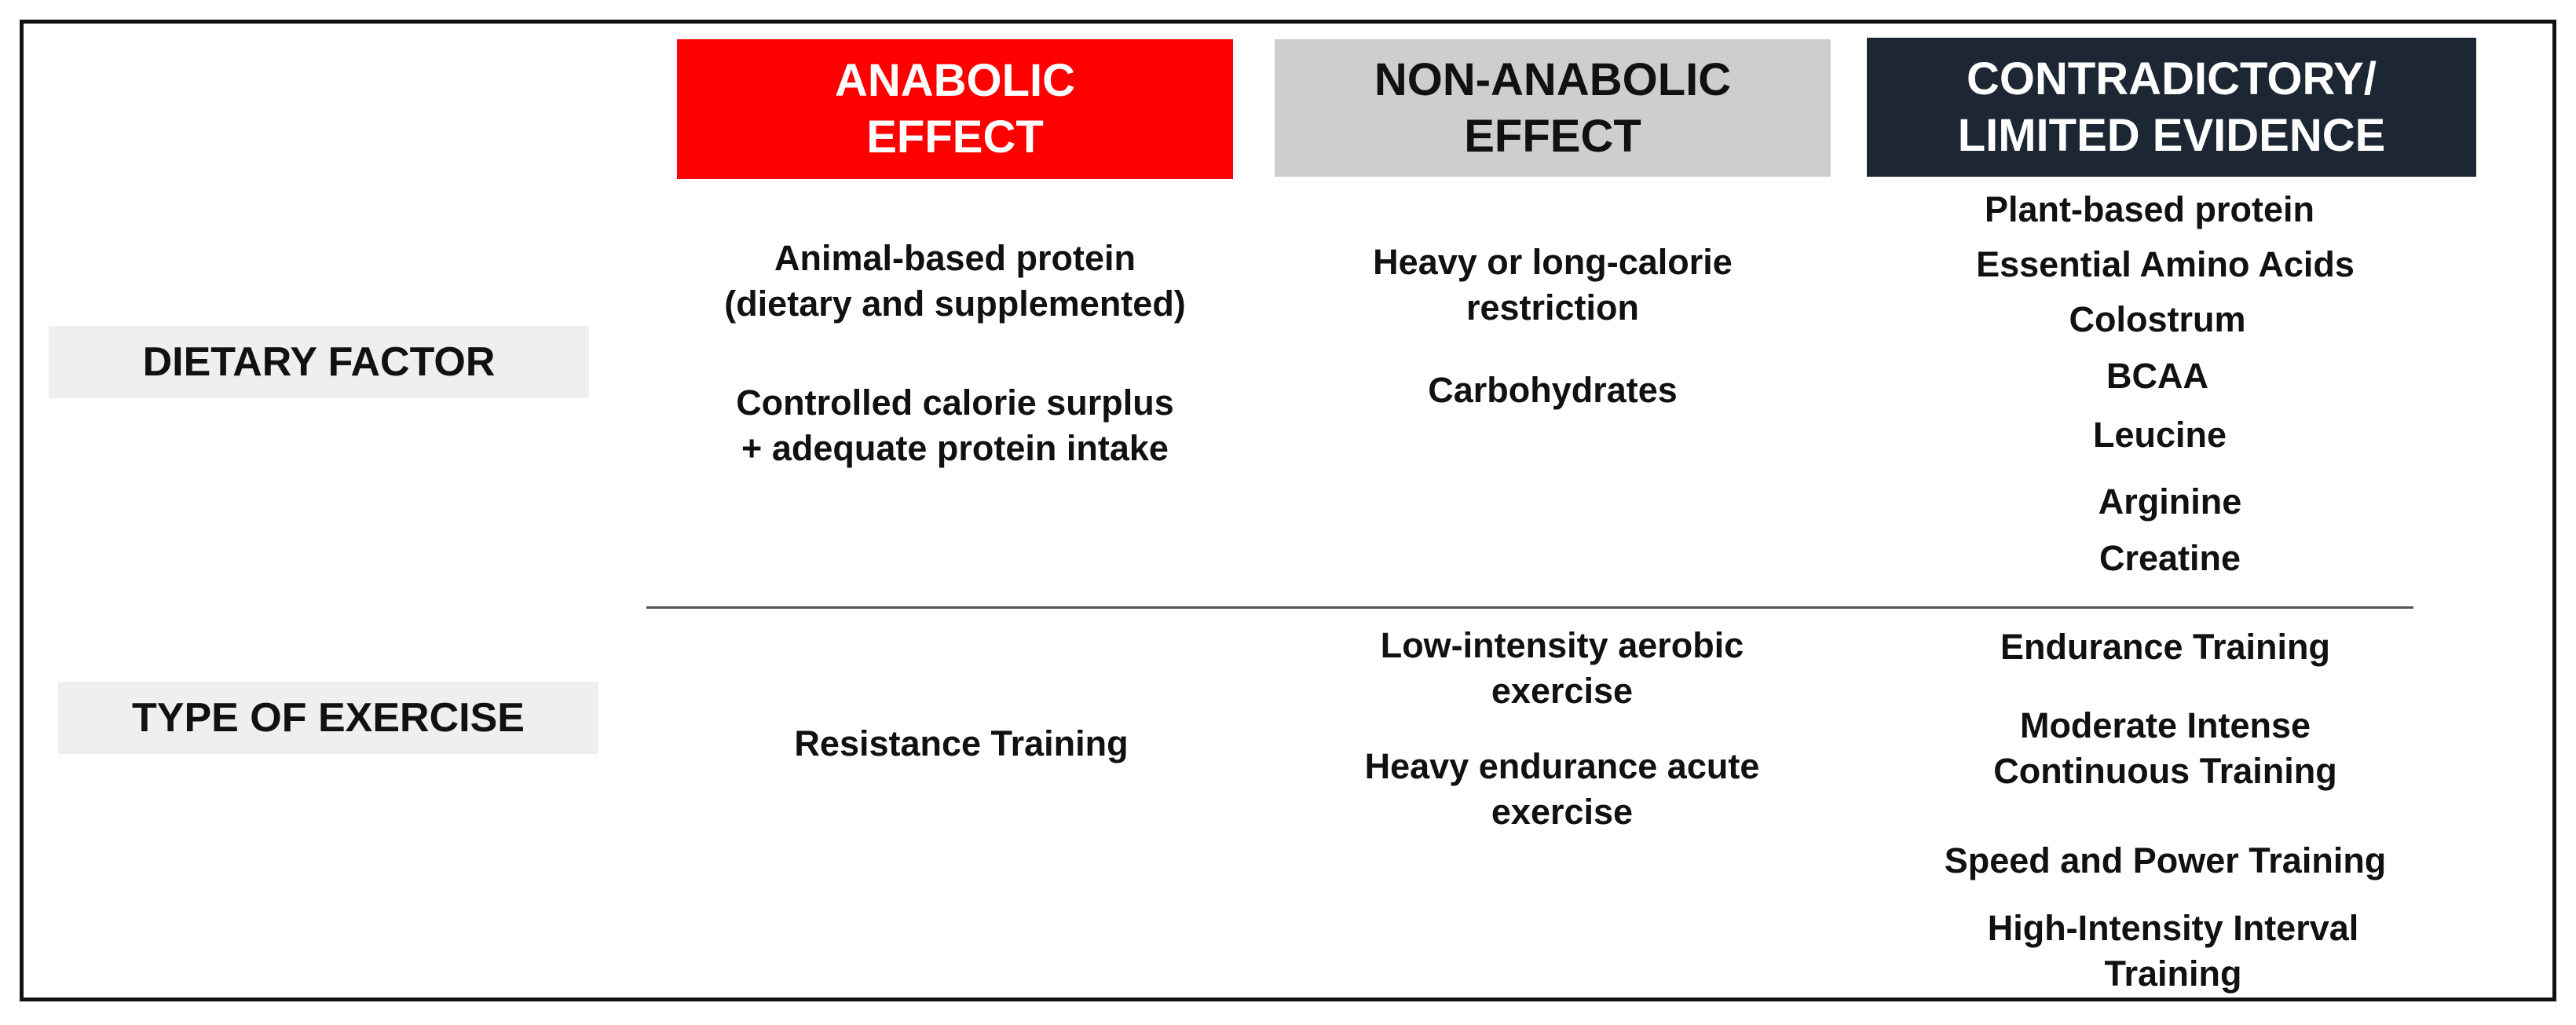  I want to click on row-label-dietary-factor: DIETARY FACTOR, so click(319, 362).